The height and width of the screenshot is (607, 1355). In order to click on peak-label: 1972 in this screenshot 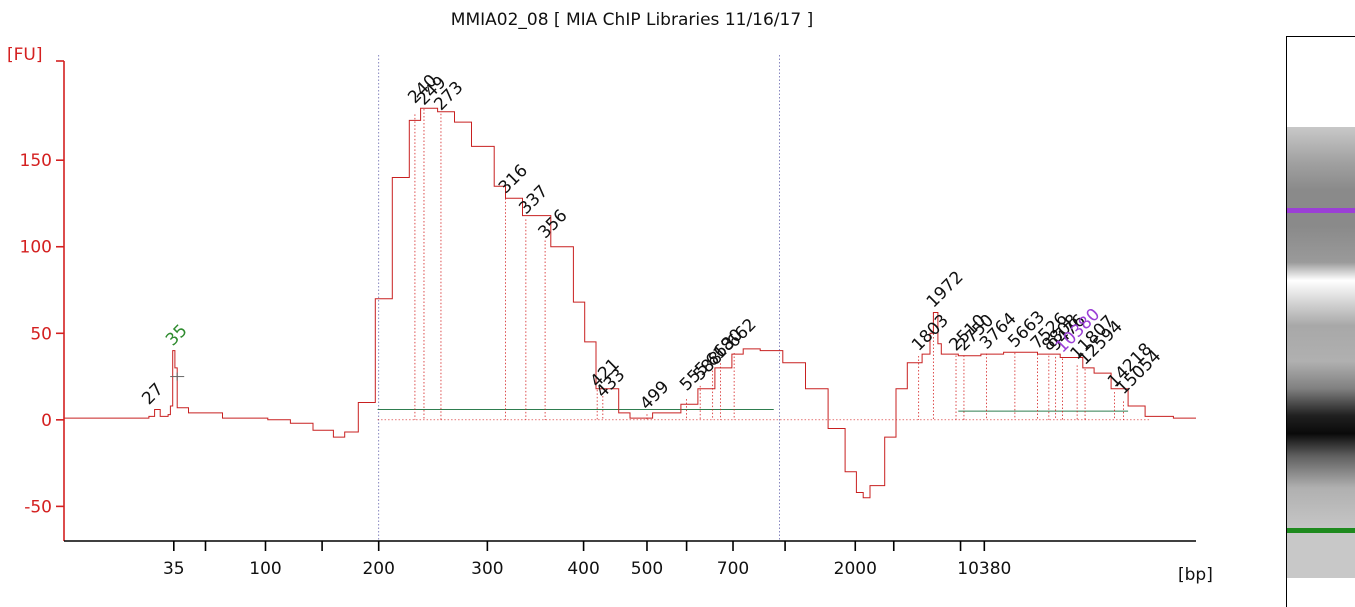, I will do `click(945, 289)`.